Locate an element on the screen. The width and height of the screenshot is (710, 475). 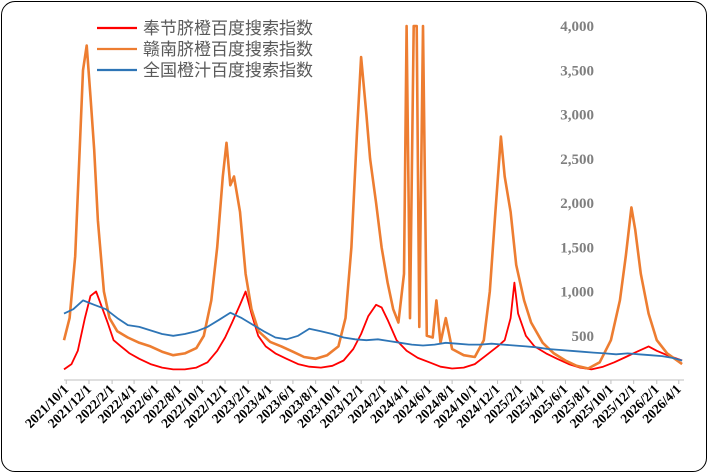
y-tick-label: 2,000 is located at coordinates (577, 204).